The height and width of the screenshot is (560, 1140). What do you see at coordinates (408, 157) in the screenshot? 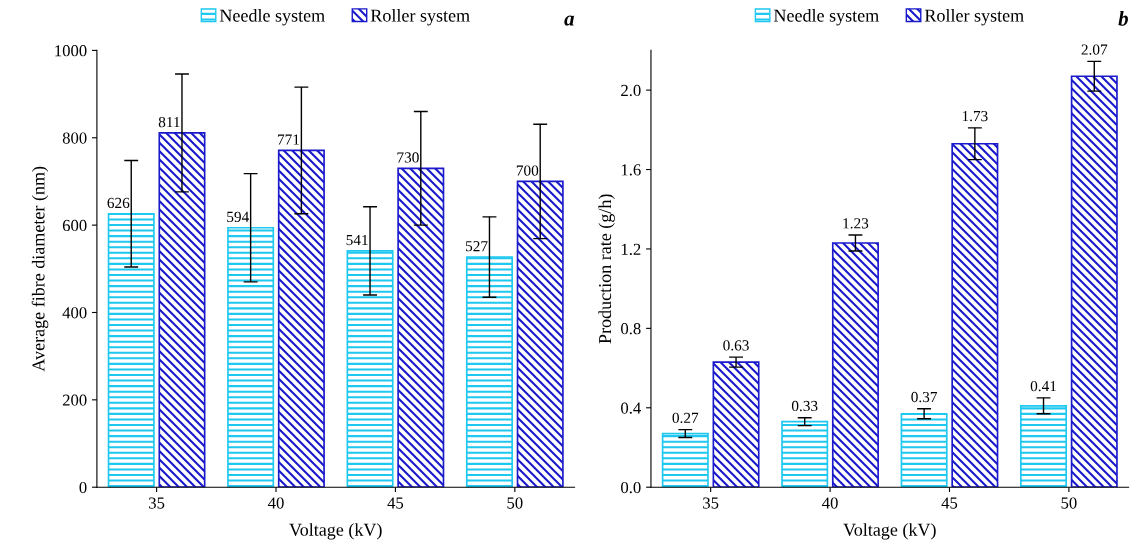
I see `data-label: 730` at bounding box center [408, 157].